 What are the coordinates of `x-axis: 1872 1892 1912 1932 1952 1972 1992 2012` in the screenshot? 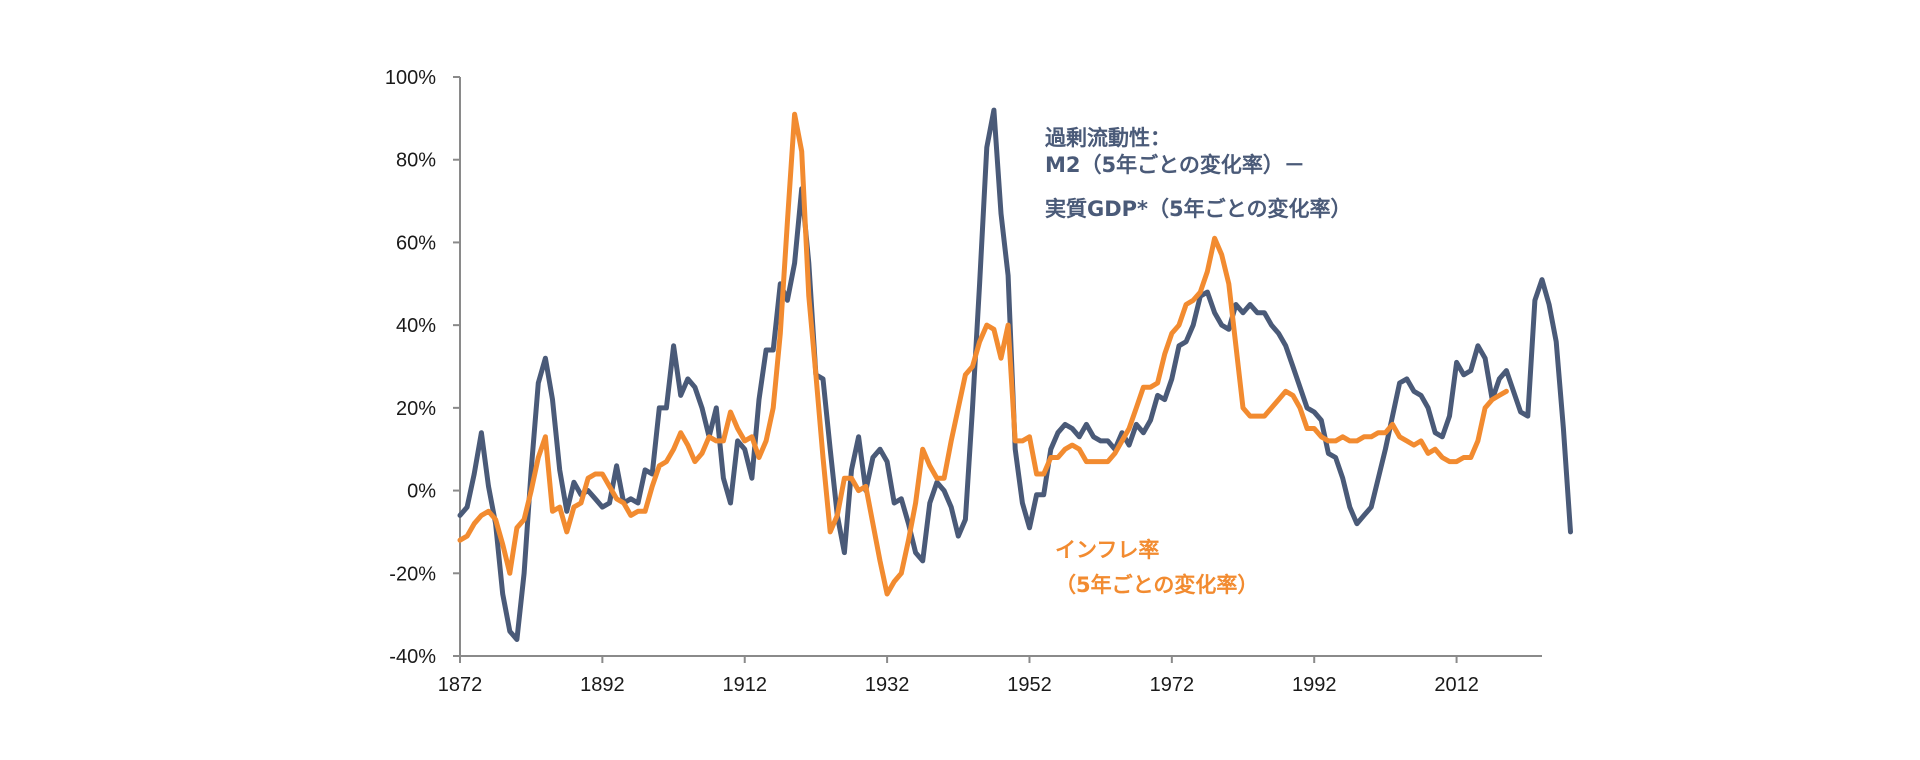 It's located at (990, 675).